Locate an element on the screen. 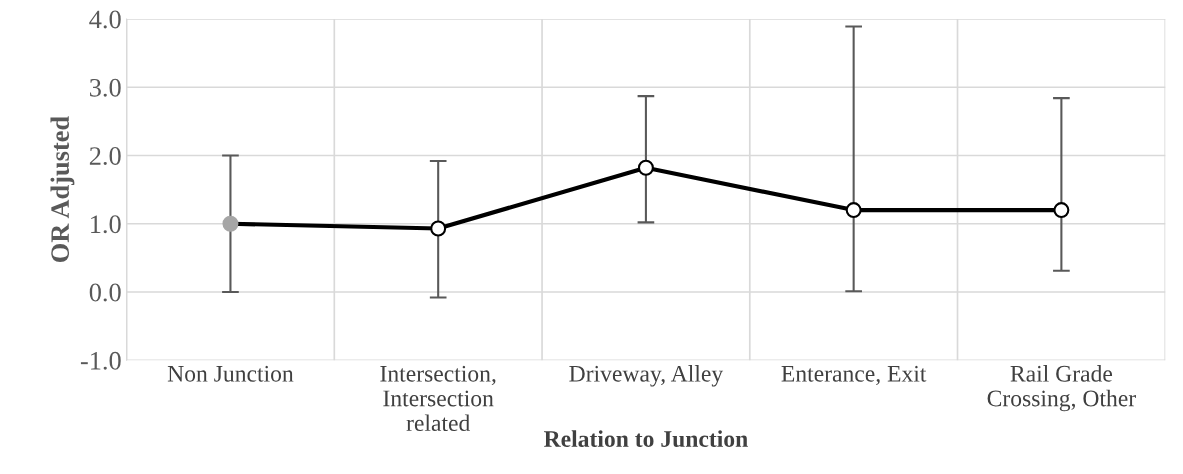  x-tick-label: Non Junction is located at coordinates (230, 373).